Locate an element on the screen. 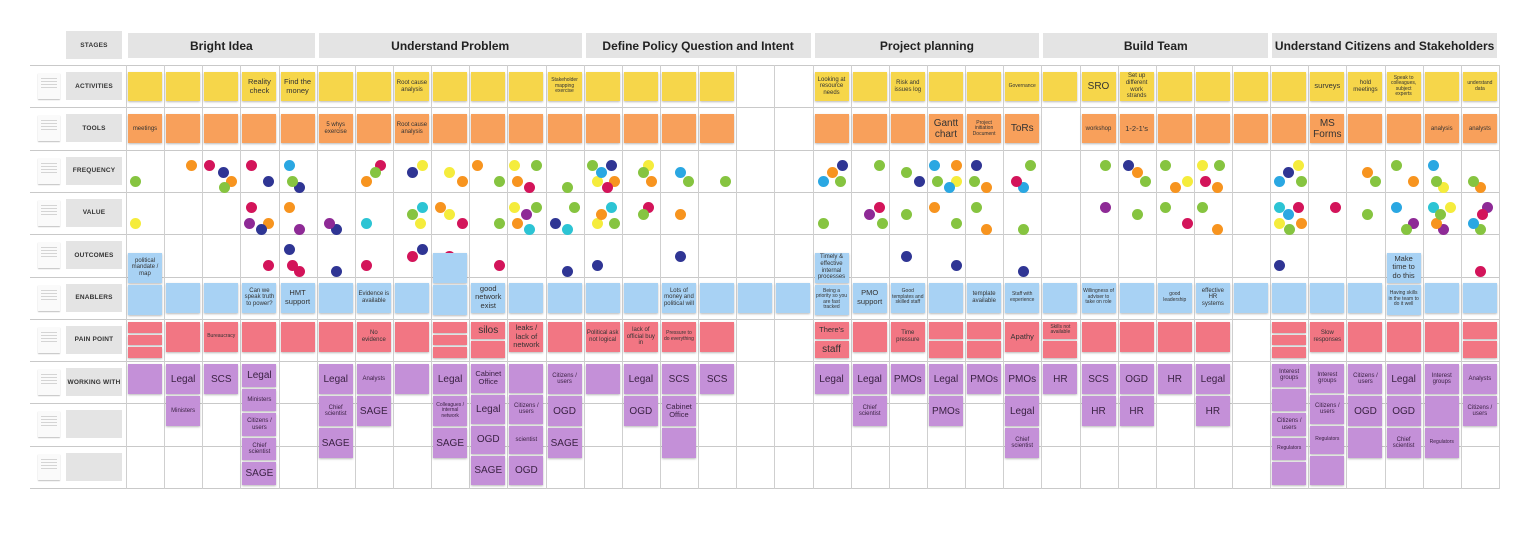 The width and height of the screenshot is (1536, 542). working-with-note: Cabinet Office is located at coordinates (678, 411).